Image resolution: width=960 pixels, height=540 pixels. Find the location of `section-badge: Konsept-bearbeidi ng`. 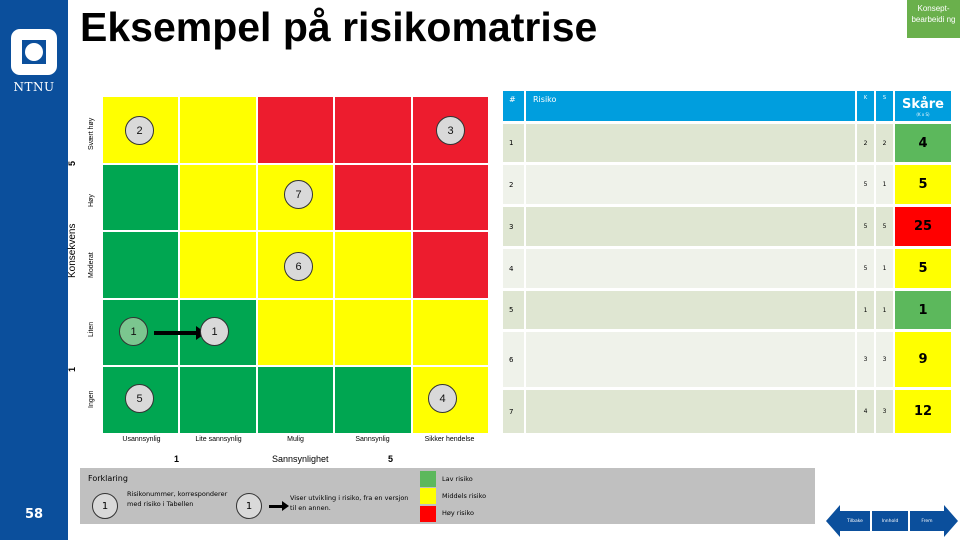

section-badge: Konsept-bearbeidi ng is located at coordinates (933, 19).